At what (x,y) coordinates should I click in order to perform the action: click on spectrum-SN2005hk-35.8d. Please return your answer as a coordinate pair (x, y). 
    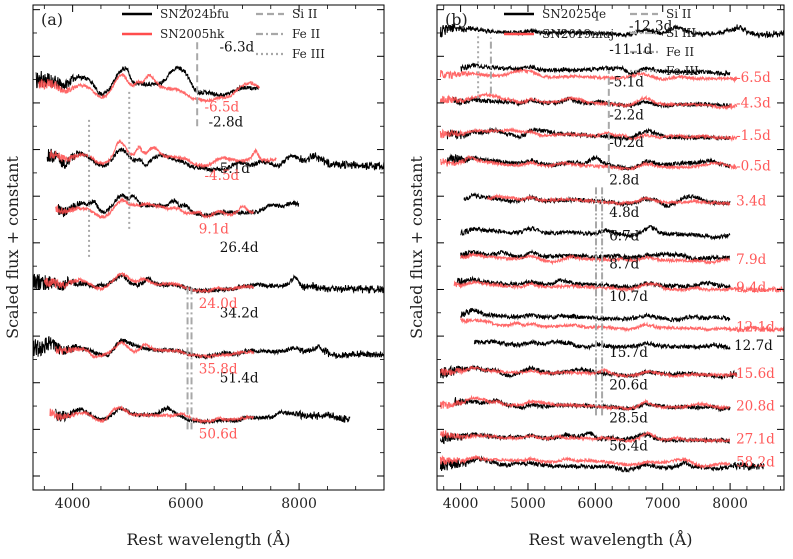
    Looking at the image, I should click on (155, 349).